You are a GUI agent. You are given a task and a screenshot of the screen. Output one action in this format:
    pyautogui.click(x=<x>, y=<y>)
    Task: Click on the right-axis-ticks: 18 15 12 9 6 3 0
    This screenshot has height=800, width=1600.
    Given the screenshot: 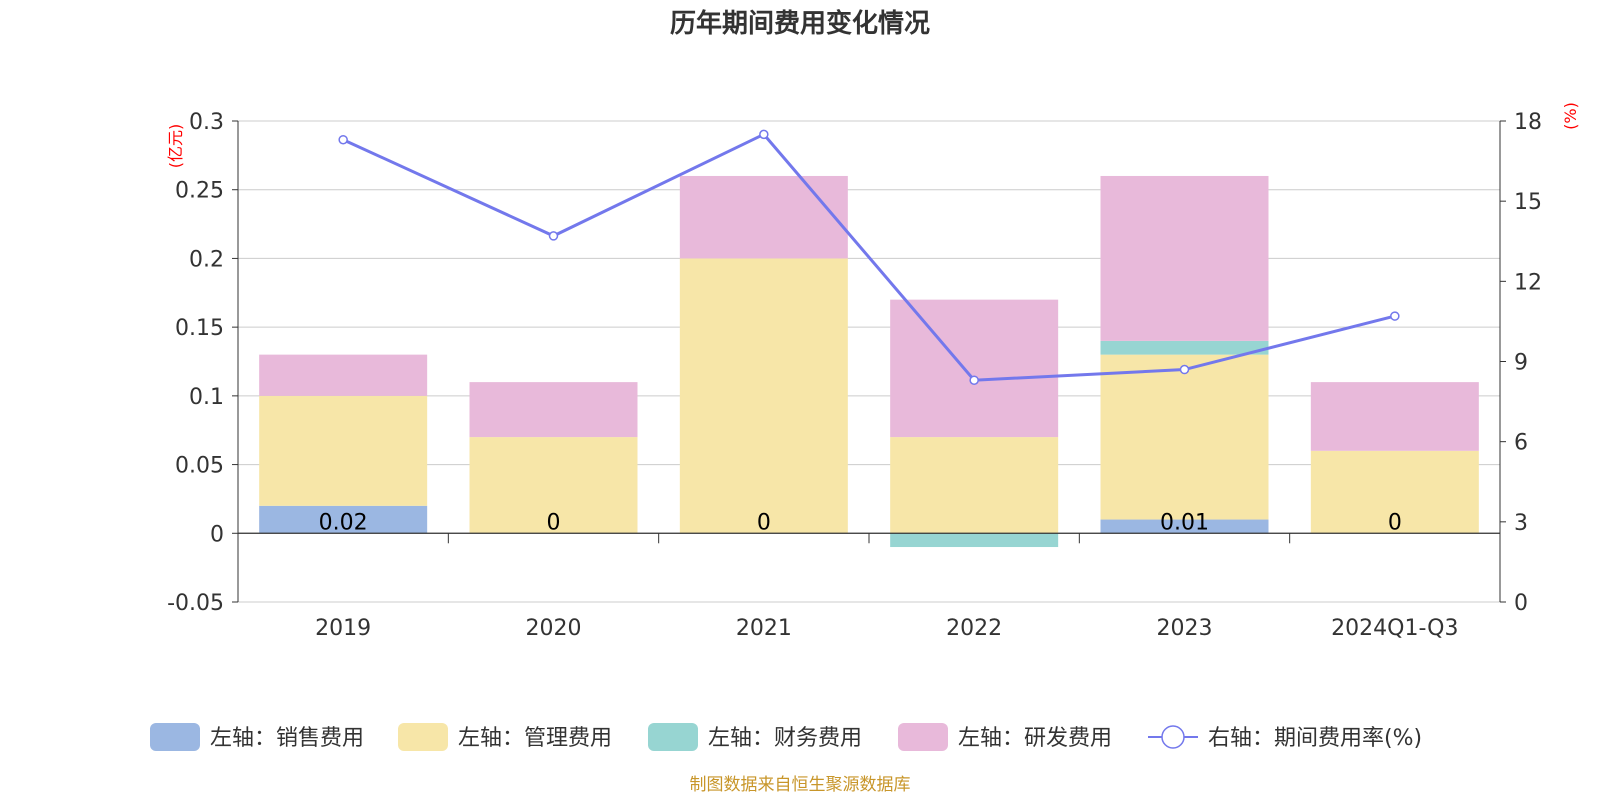 What is the action you would take?
    pyautogui.click(x=1528, y=363)
    